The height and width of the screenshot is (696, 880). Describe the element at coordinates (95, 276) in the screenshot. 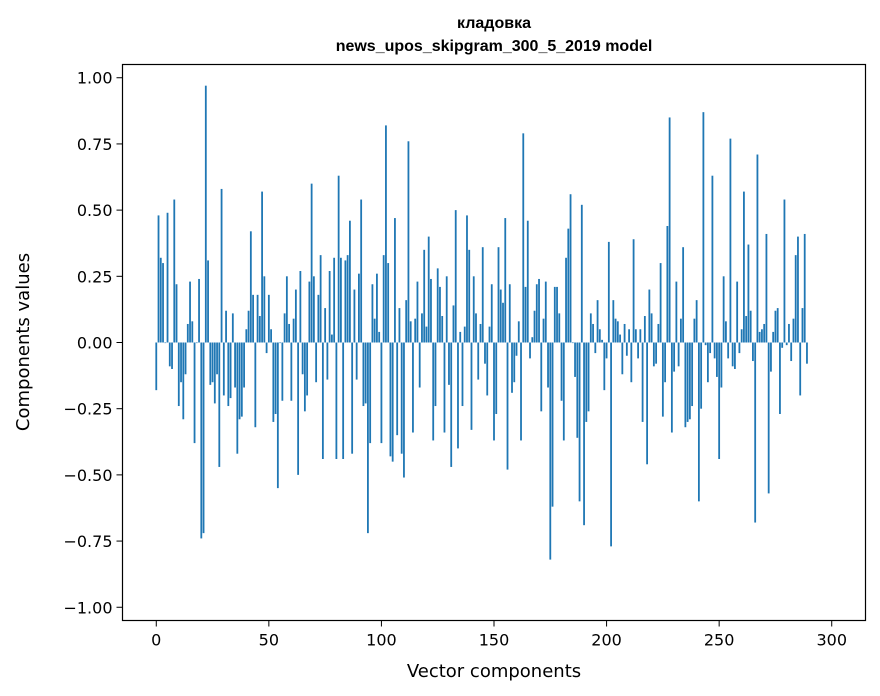

I see `y-tick-label: 0.25` at that location.